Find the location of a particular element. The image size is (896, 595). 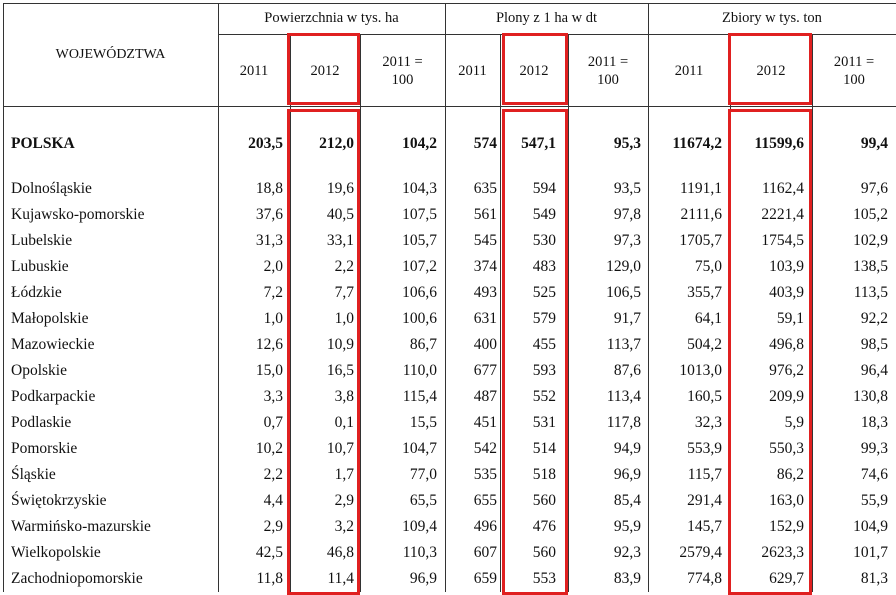

cell-value: 574 is located at coordinates (485, 143).